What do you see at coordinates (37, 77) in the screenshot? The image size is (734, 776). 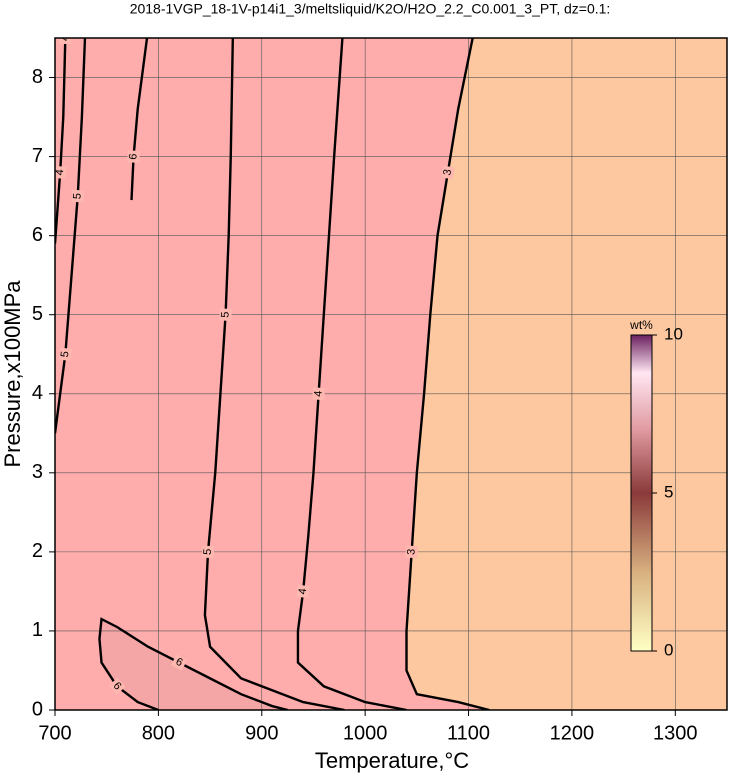 I see `y-tick-label: 8` at bounding box center [37, 77].